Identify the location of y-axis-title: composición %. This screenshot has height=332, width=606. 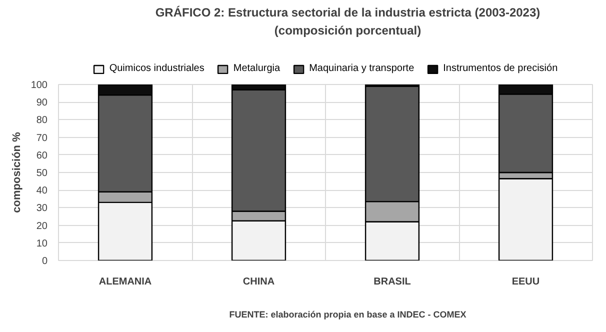
(16, 172).